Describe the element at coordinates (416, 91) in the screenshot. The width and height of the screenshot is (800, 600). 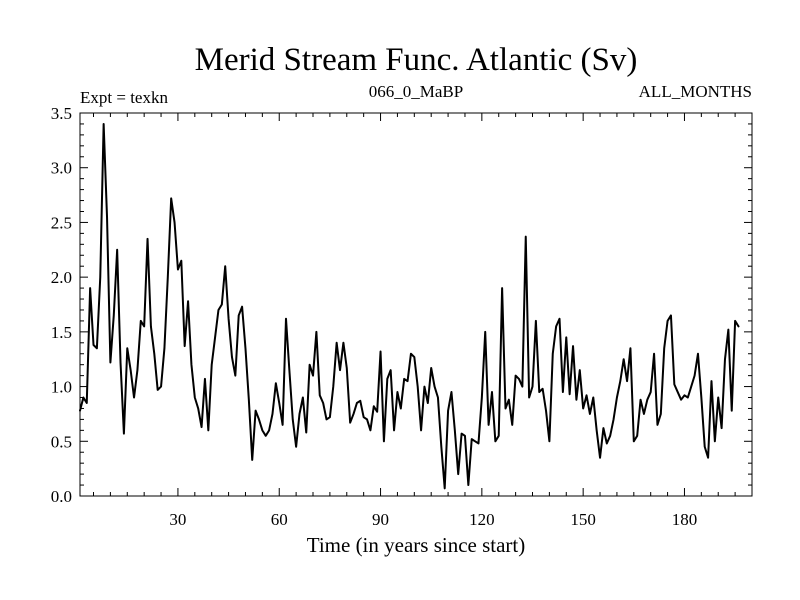
I see `period-label: 066_0_MaBP` at that location.